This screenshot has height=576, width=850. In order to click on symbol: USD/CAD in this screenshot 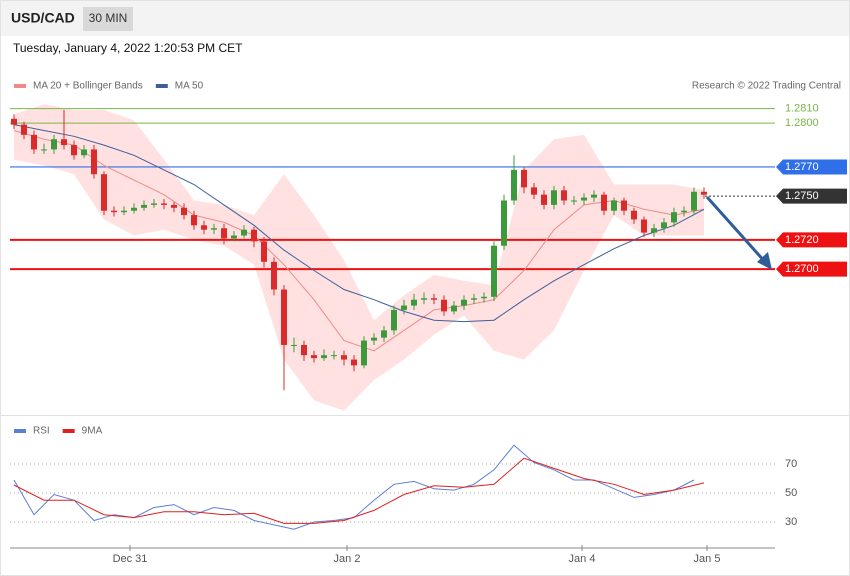, I will do `click(43, 18)`.